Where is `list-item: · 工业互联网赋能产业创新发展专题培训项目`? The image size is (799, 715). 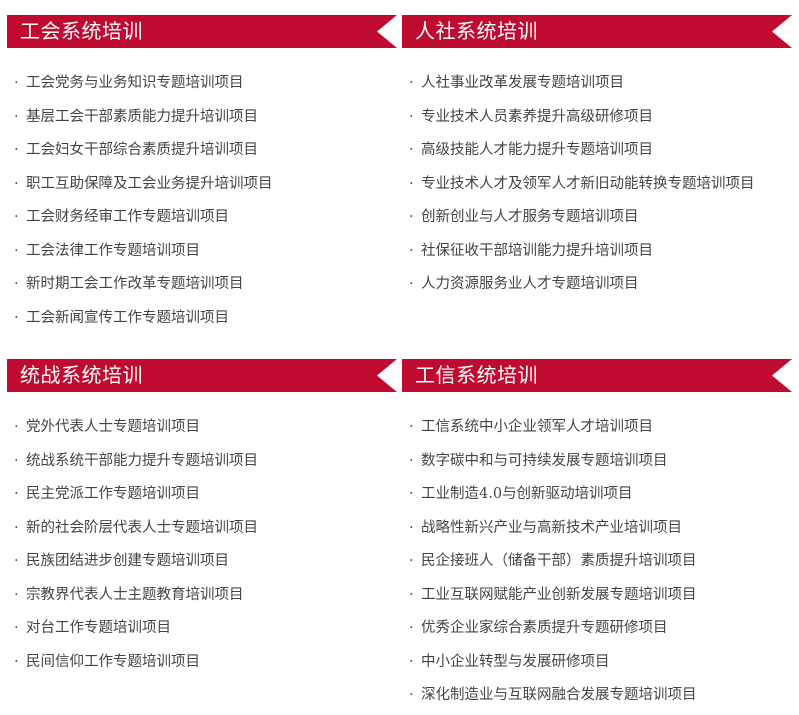
list-item: · 工业互联网赋能产业创新发展专题培训项目 is located at coordinates (597, 596).